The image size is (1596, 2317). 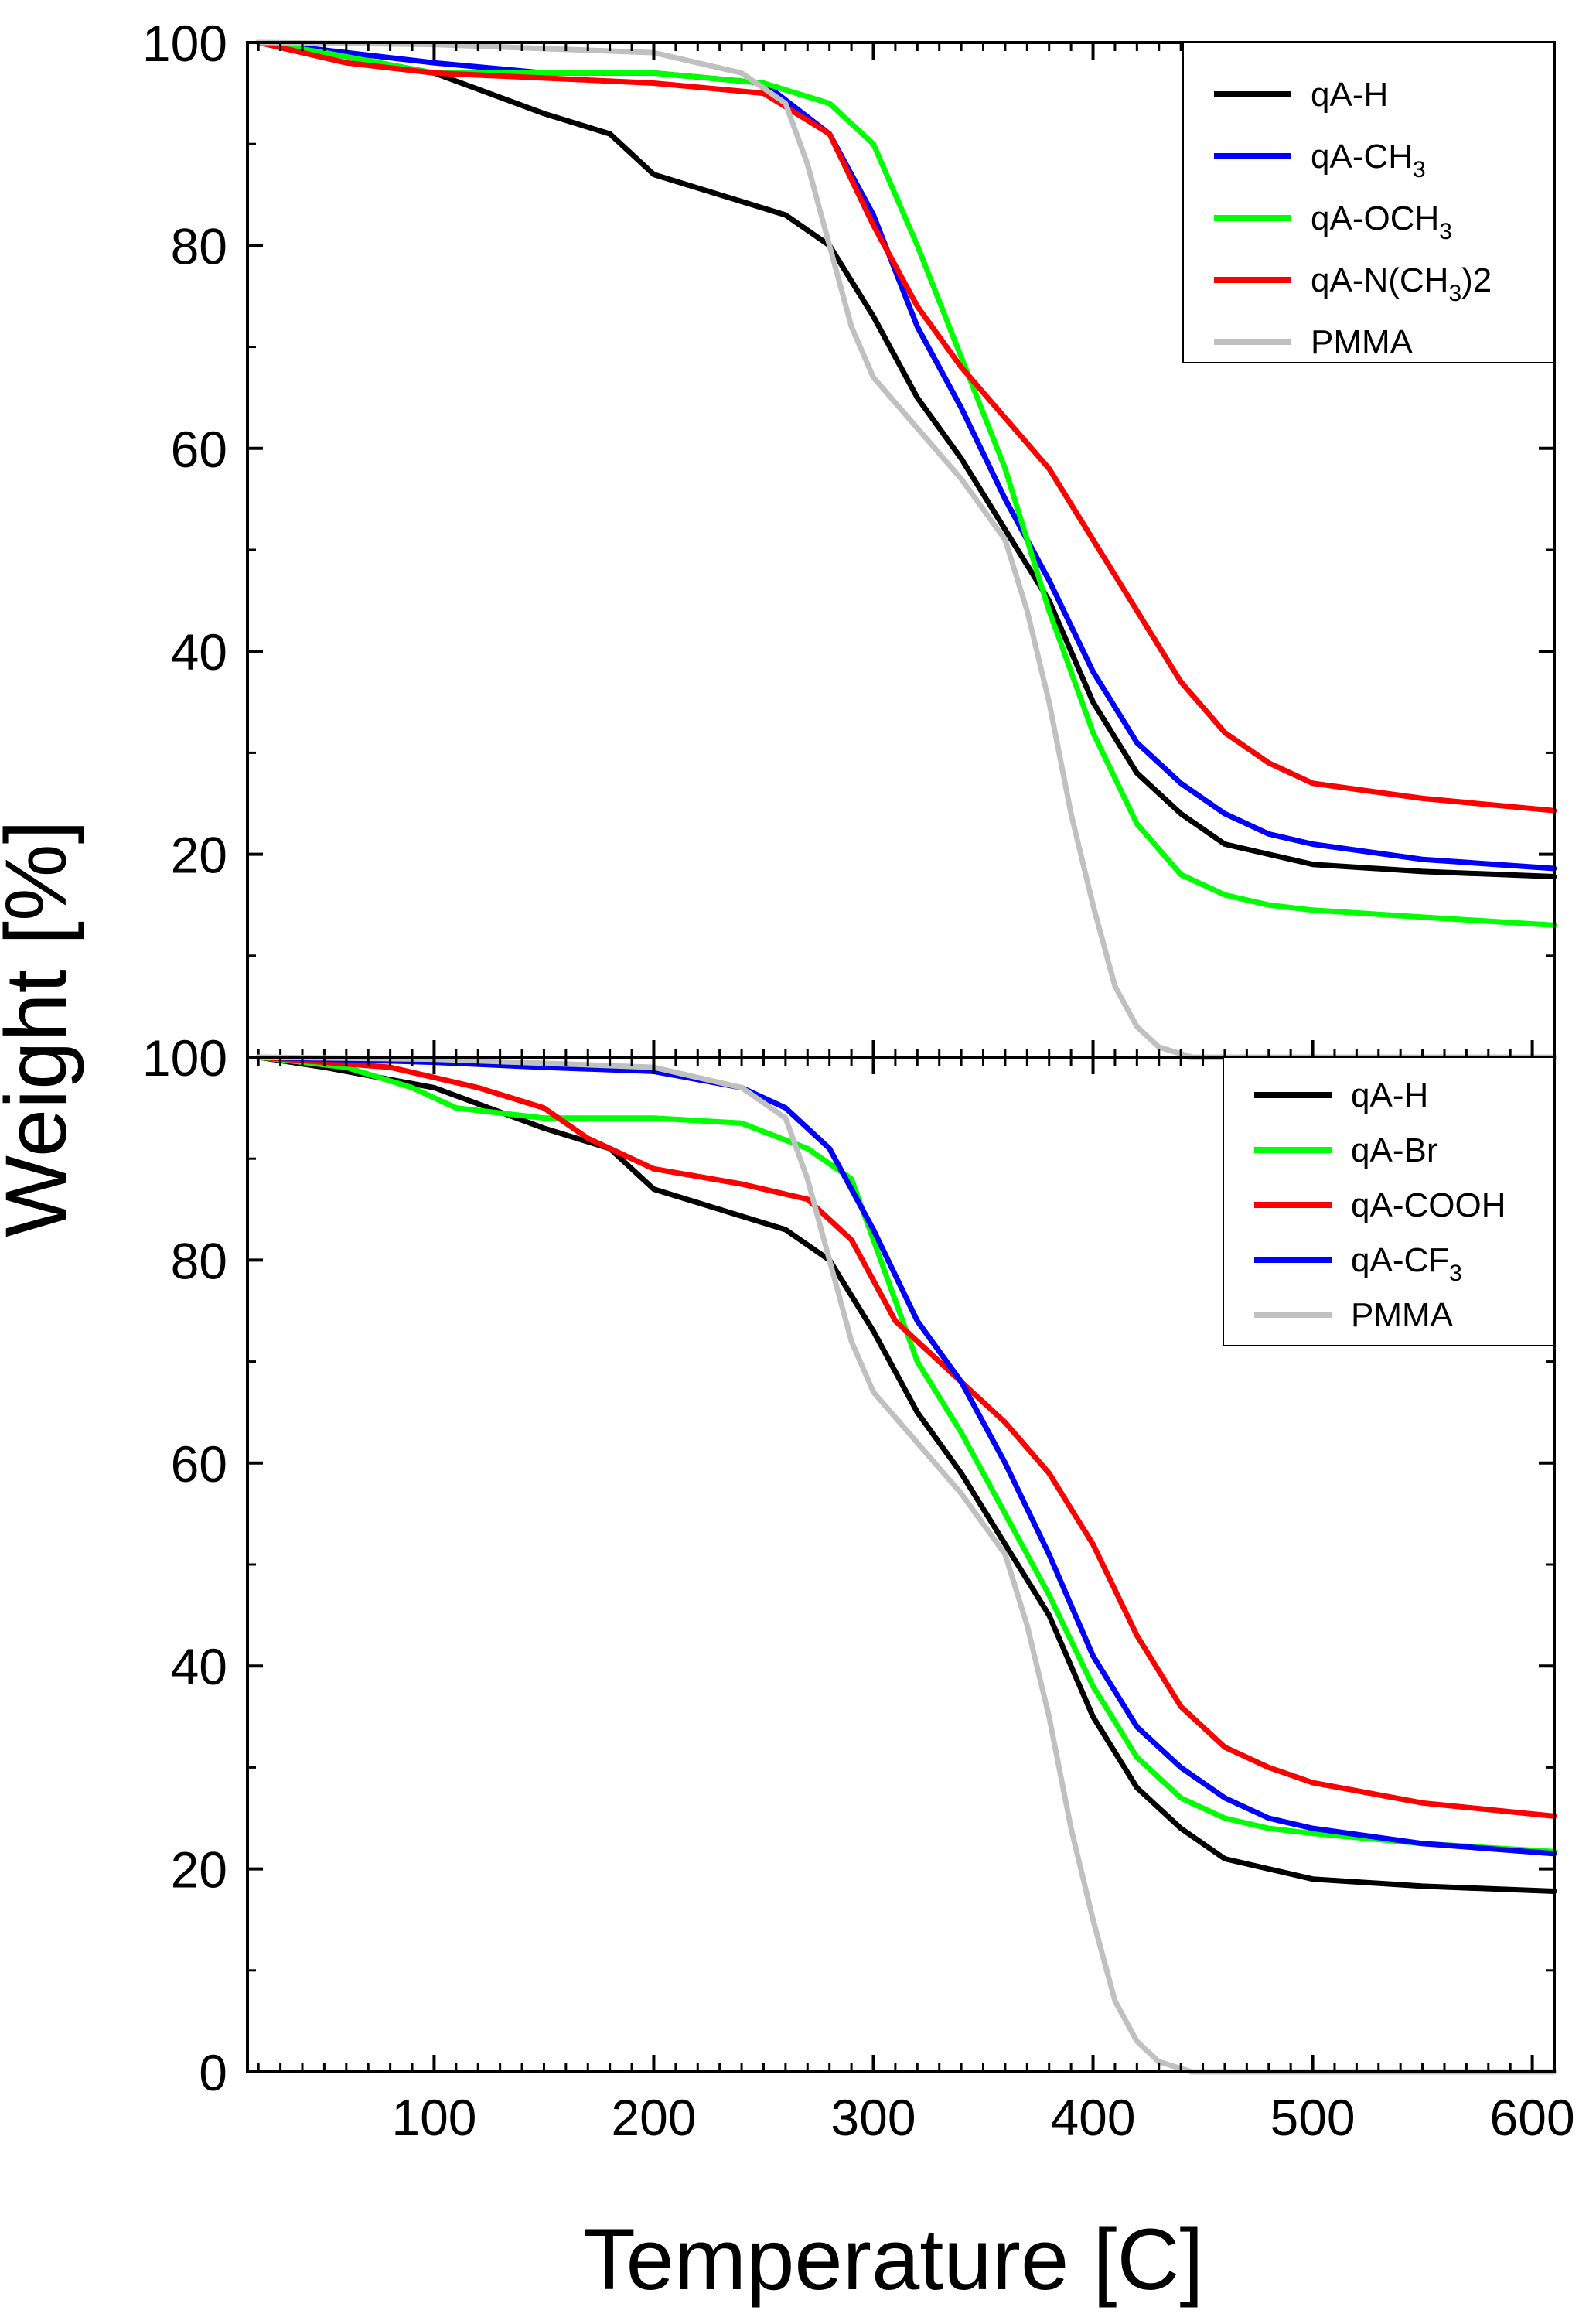 I want to click on x-tick-label-0: 100, so click(x=434, y=2117).